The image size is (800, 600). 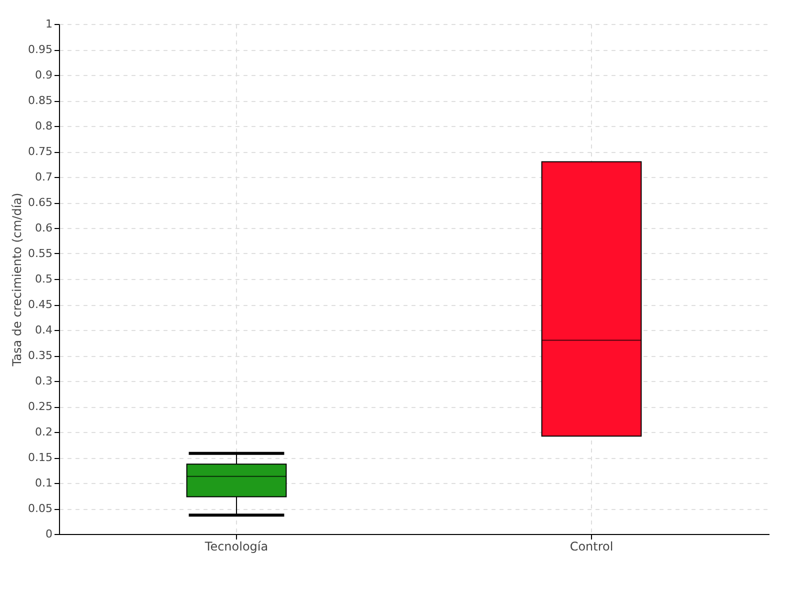 What do you see at coordinates (40, 355) in the screenshot?
I see `y-tick-label: 0.35` at bounding box center [40, 355].